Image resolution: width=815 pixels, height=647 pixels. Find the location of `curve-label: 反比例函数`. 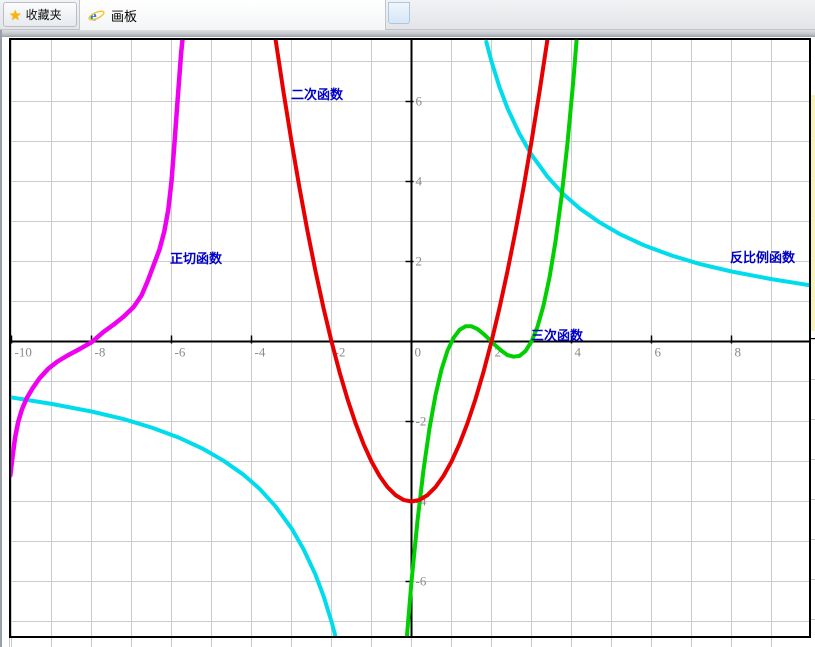

curve-label: 反比例函数 is located at coordinates (763, 257).